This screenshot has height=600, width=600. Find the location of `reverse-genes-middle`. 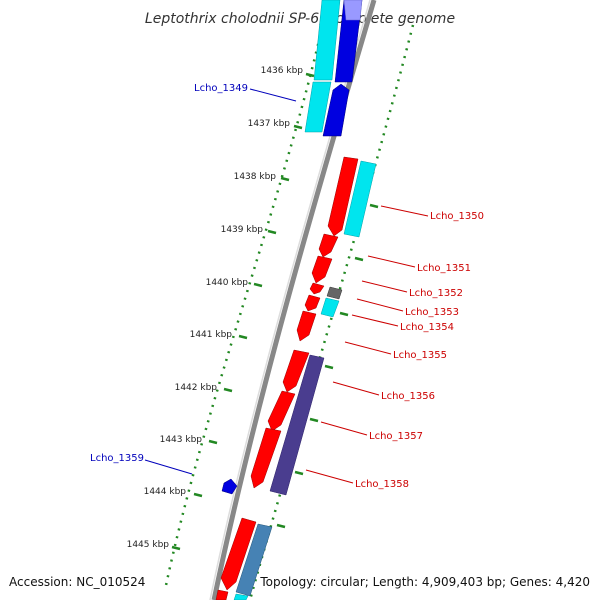

reverse-genes-middle is located at coordinates (313, 326).